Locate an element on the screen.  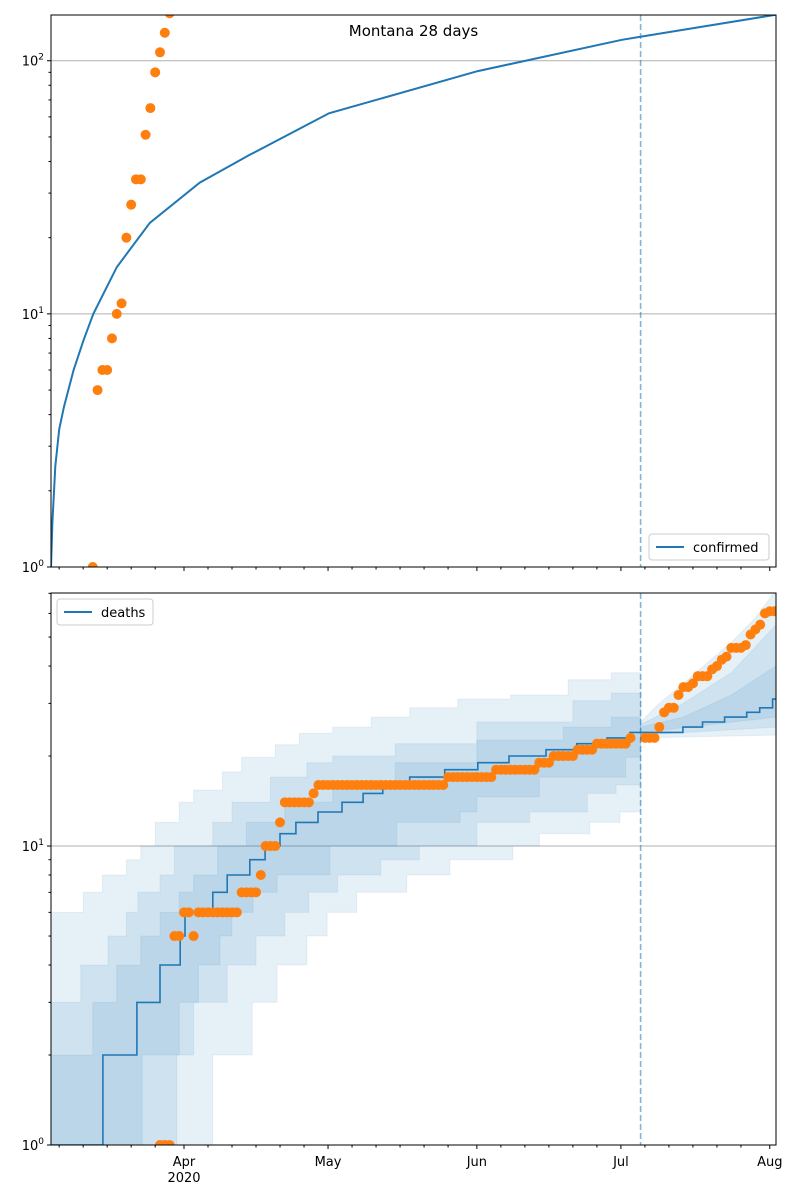
outer-band-forecast is located at coordinates (708, 666).